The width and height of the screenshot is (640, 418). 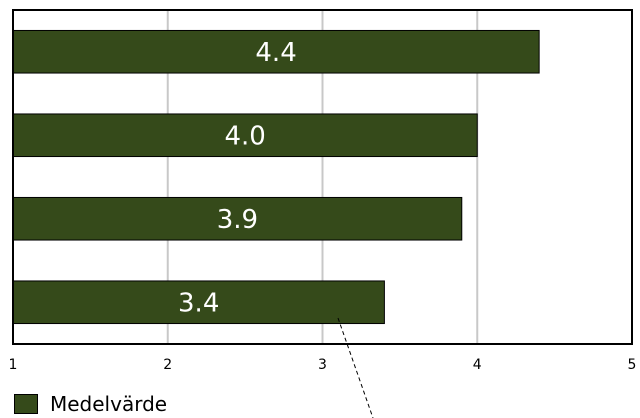 I want to click on x-tick-label-2: 2, so click(x=167, y=365).